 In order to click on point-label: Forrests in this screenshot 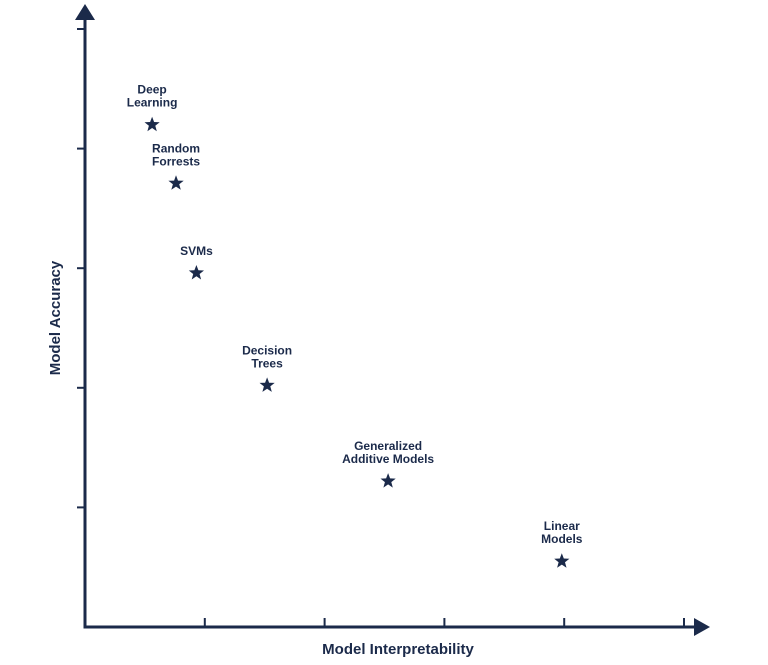, I will do `click(176, 161)`.